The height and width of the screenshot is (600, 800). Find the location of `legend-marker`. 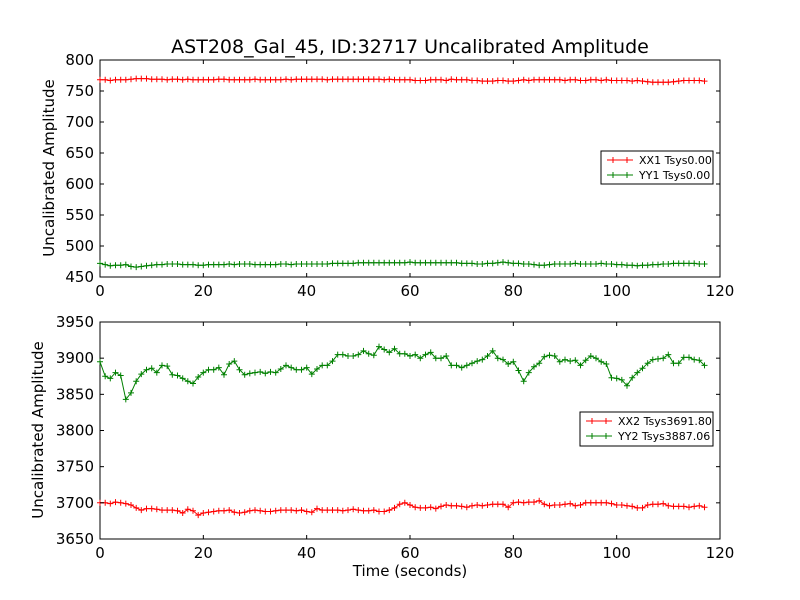

legend-marker is located at coordinates (599, 421).